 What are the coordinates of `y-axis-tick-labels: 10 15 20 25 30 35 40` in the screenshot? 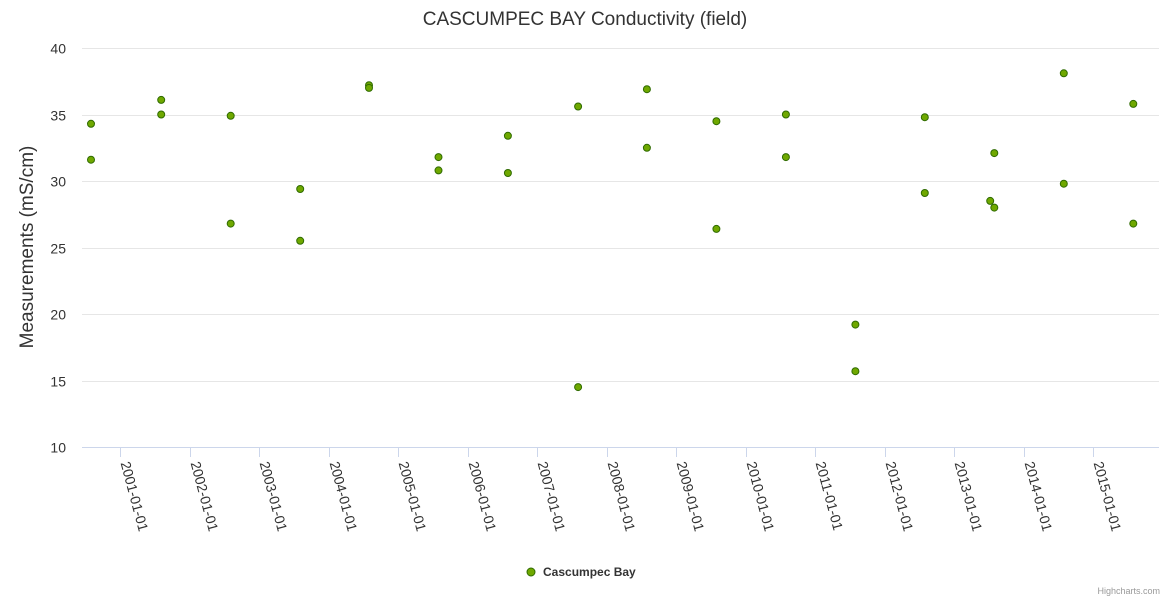 It's located at (58, 248).